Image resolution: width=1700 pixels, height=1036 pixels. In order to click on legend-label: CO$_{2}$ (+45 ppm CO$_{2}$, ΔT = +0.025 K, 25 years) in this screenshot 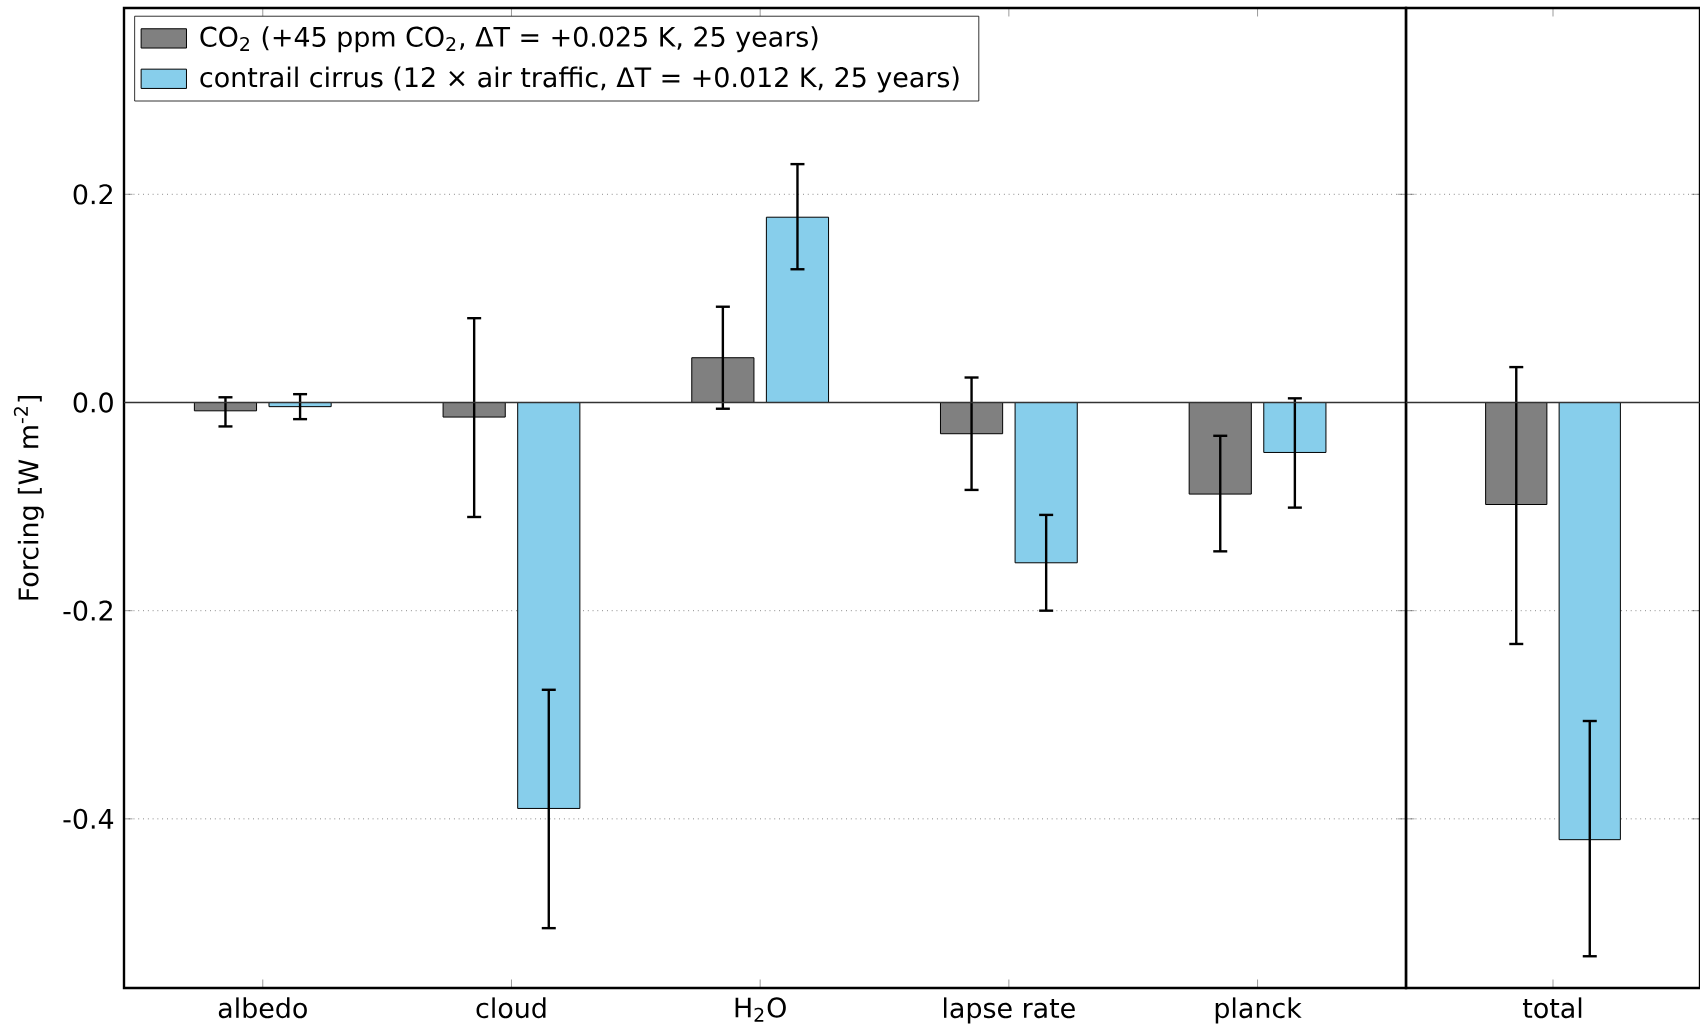, I will do `click(509, 39)`.